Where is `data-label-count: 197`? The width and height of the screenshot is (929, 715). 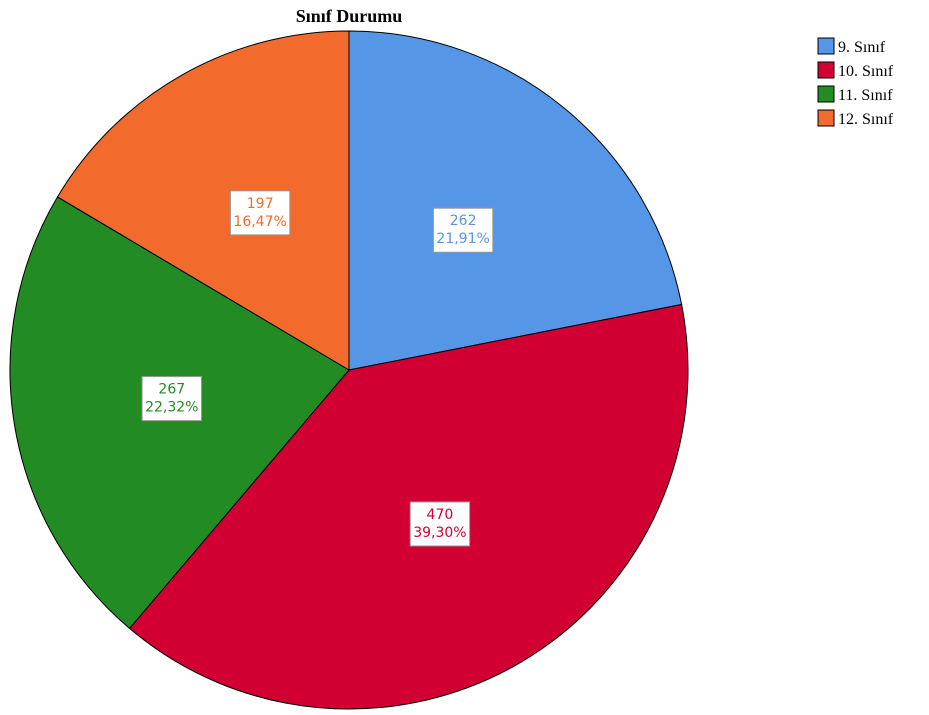
data-label-count: 197 is located at coordinates (260, 204).